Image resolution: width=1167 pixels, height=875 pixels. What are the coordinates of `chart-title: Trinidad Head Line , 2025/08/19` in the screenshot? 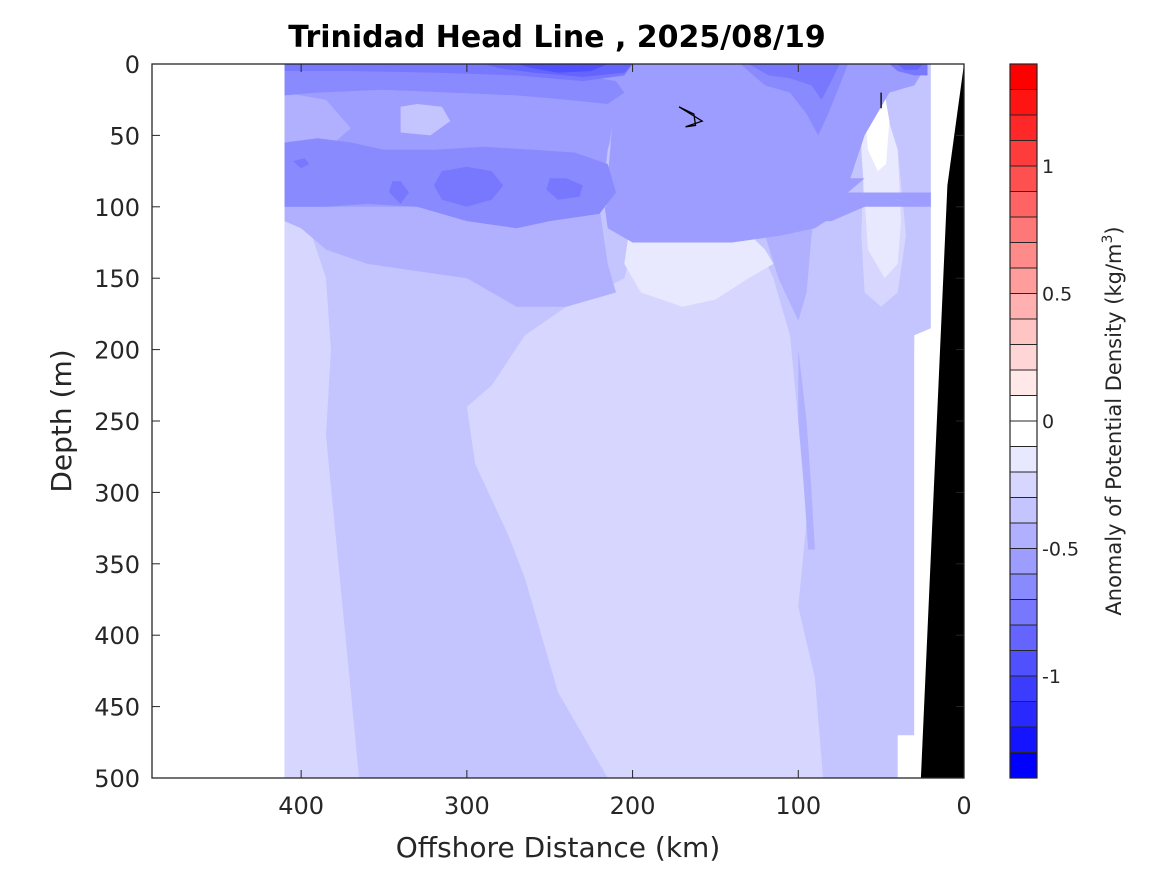 It's located at (556, 37).